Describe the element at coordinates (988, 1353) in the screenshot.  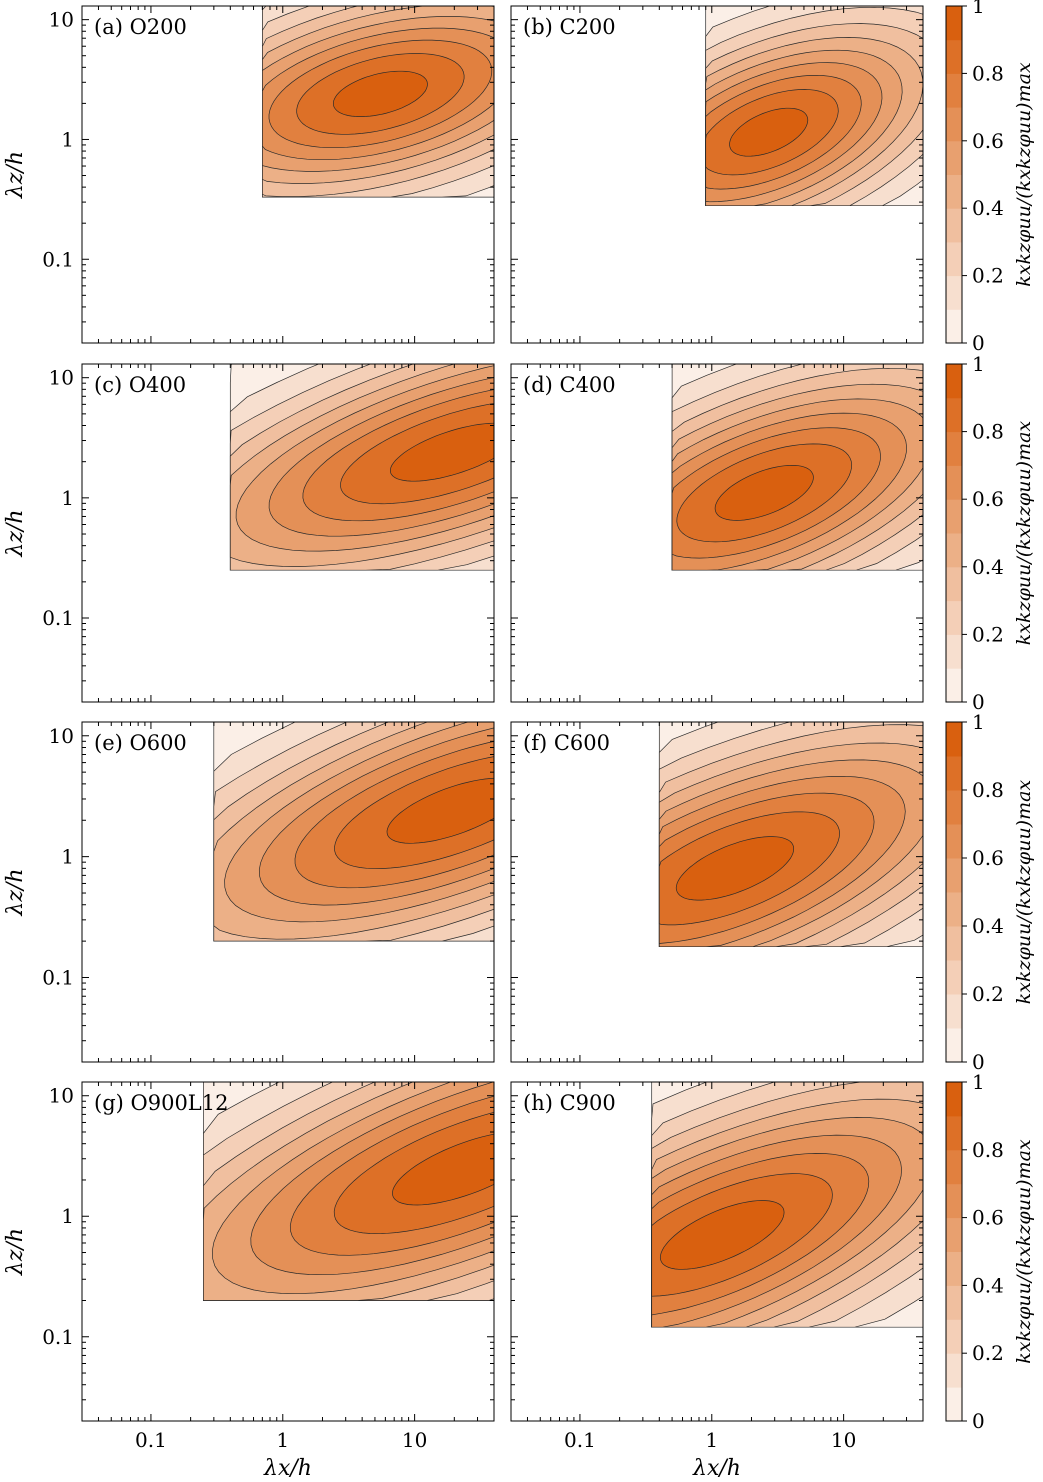
I see `colorbar-tick-label: 0.2` at that location.